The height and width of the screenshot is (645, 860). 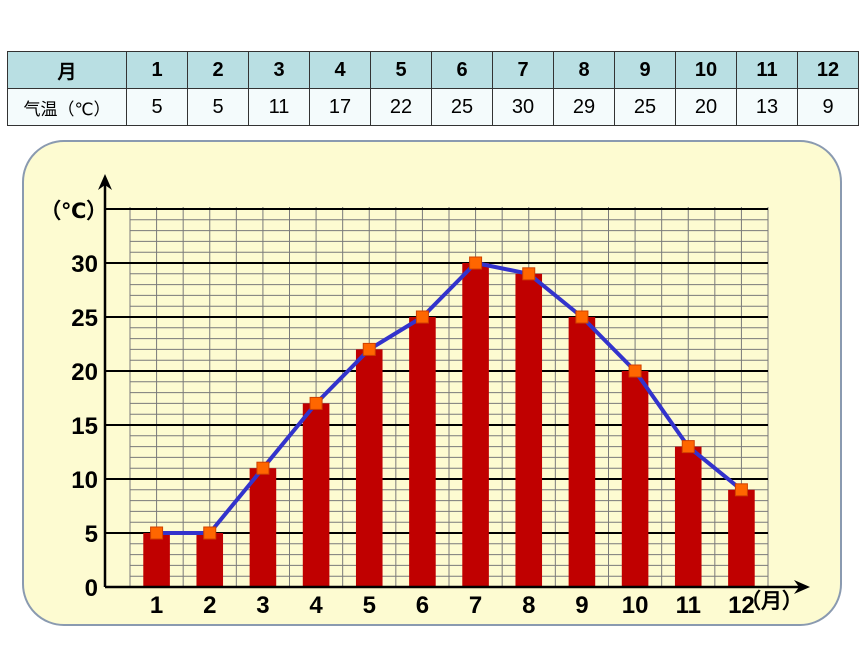 What do you see at coordinates (706, 70) in the screenshot?
I see `month-cell: 10` at bounding box center [706, 70].